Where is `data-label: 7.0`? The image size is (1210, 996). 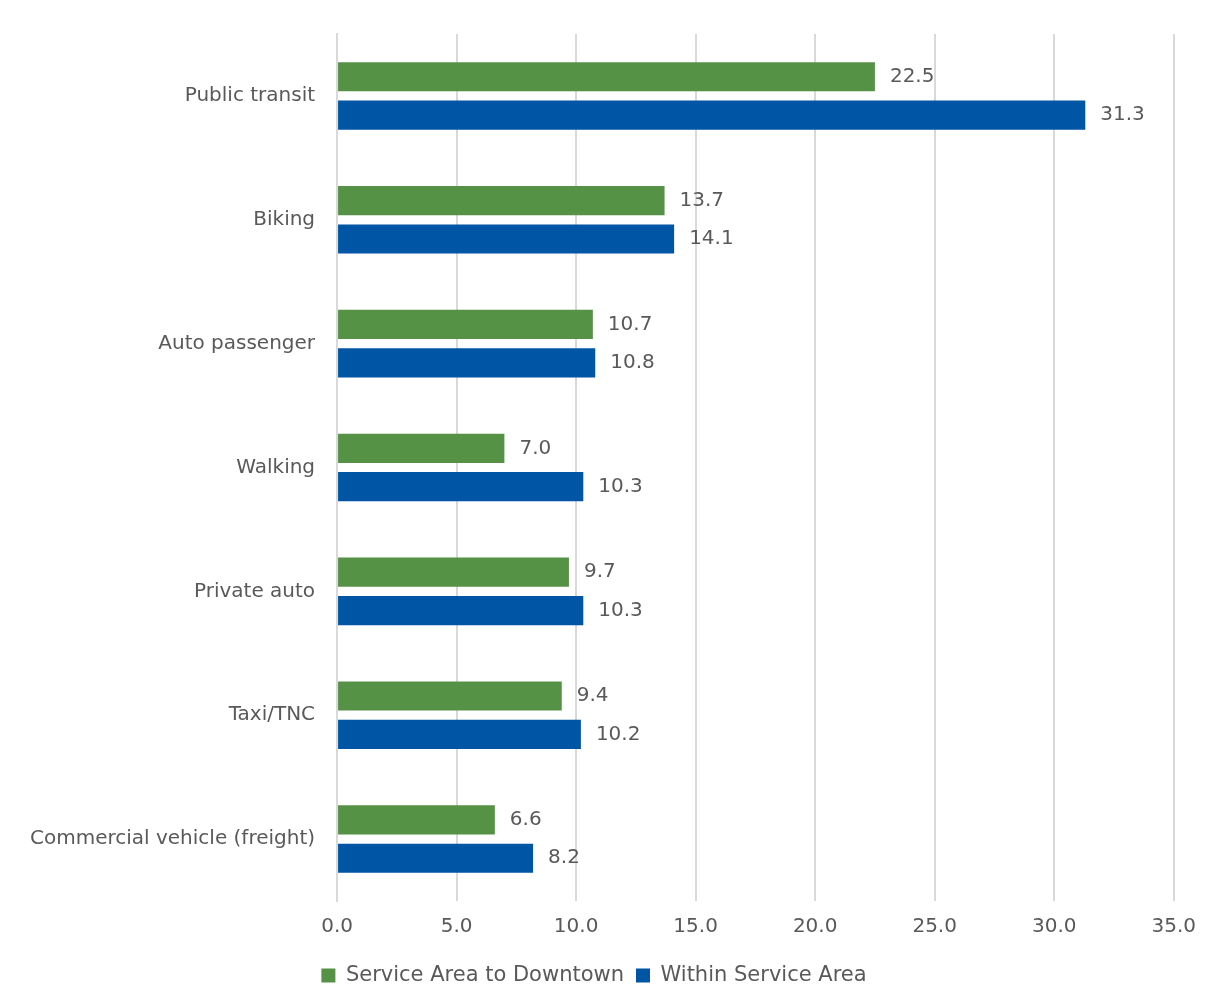 data-label: 7.0 is located at coordinates (535, 446).